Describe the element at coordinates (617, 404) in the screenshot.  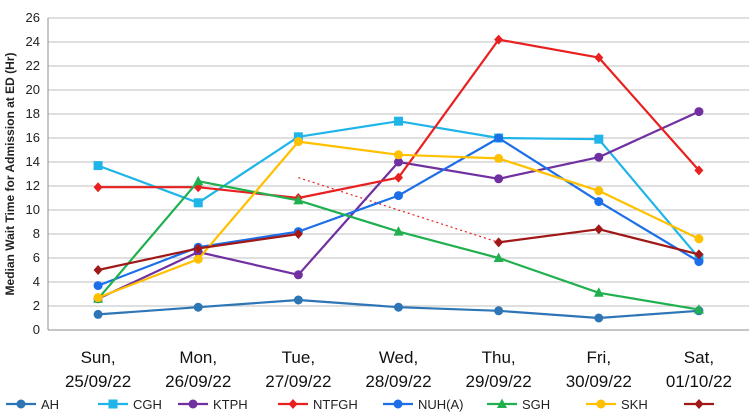
I see `legend-item: SKH` at that location.